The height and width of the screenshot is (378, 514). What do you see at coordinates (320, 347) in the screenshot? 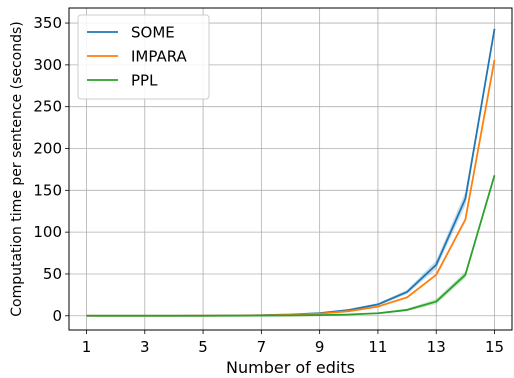
I see `x-tick-label: 9` at bounding box center [320, 347].